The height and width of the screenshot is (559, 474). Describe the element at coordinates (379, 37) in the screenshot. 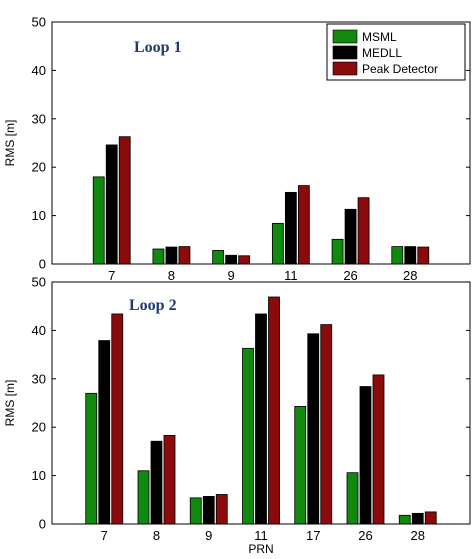

I see `legend-label: MSML` at that location.